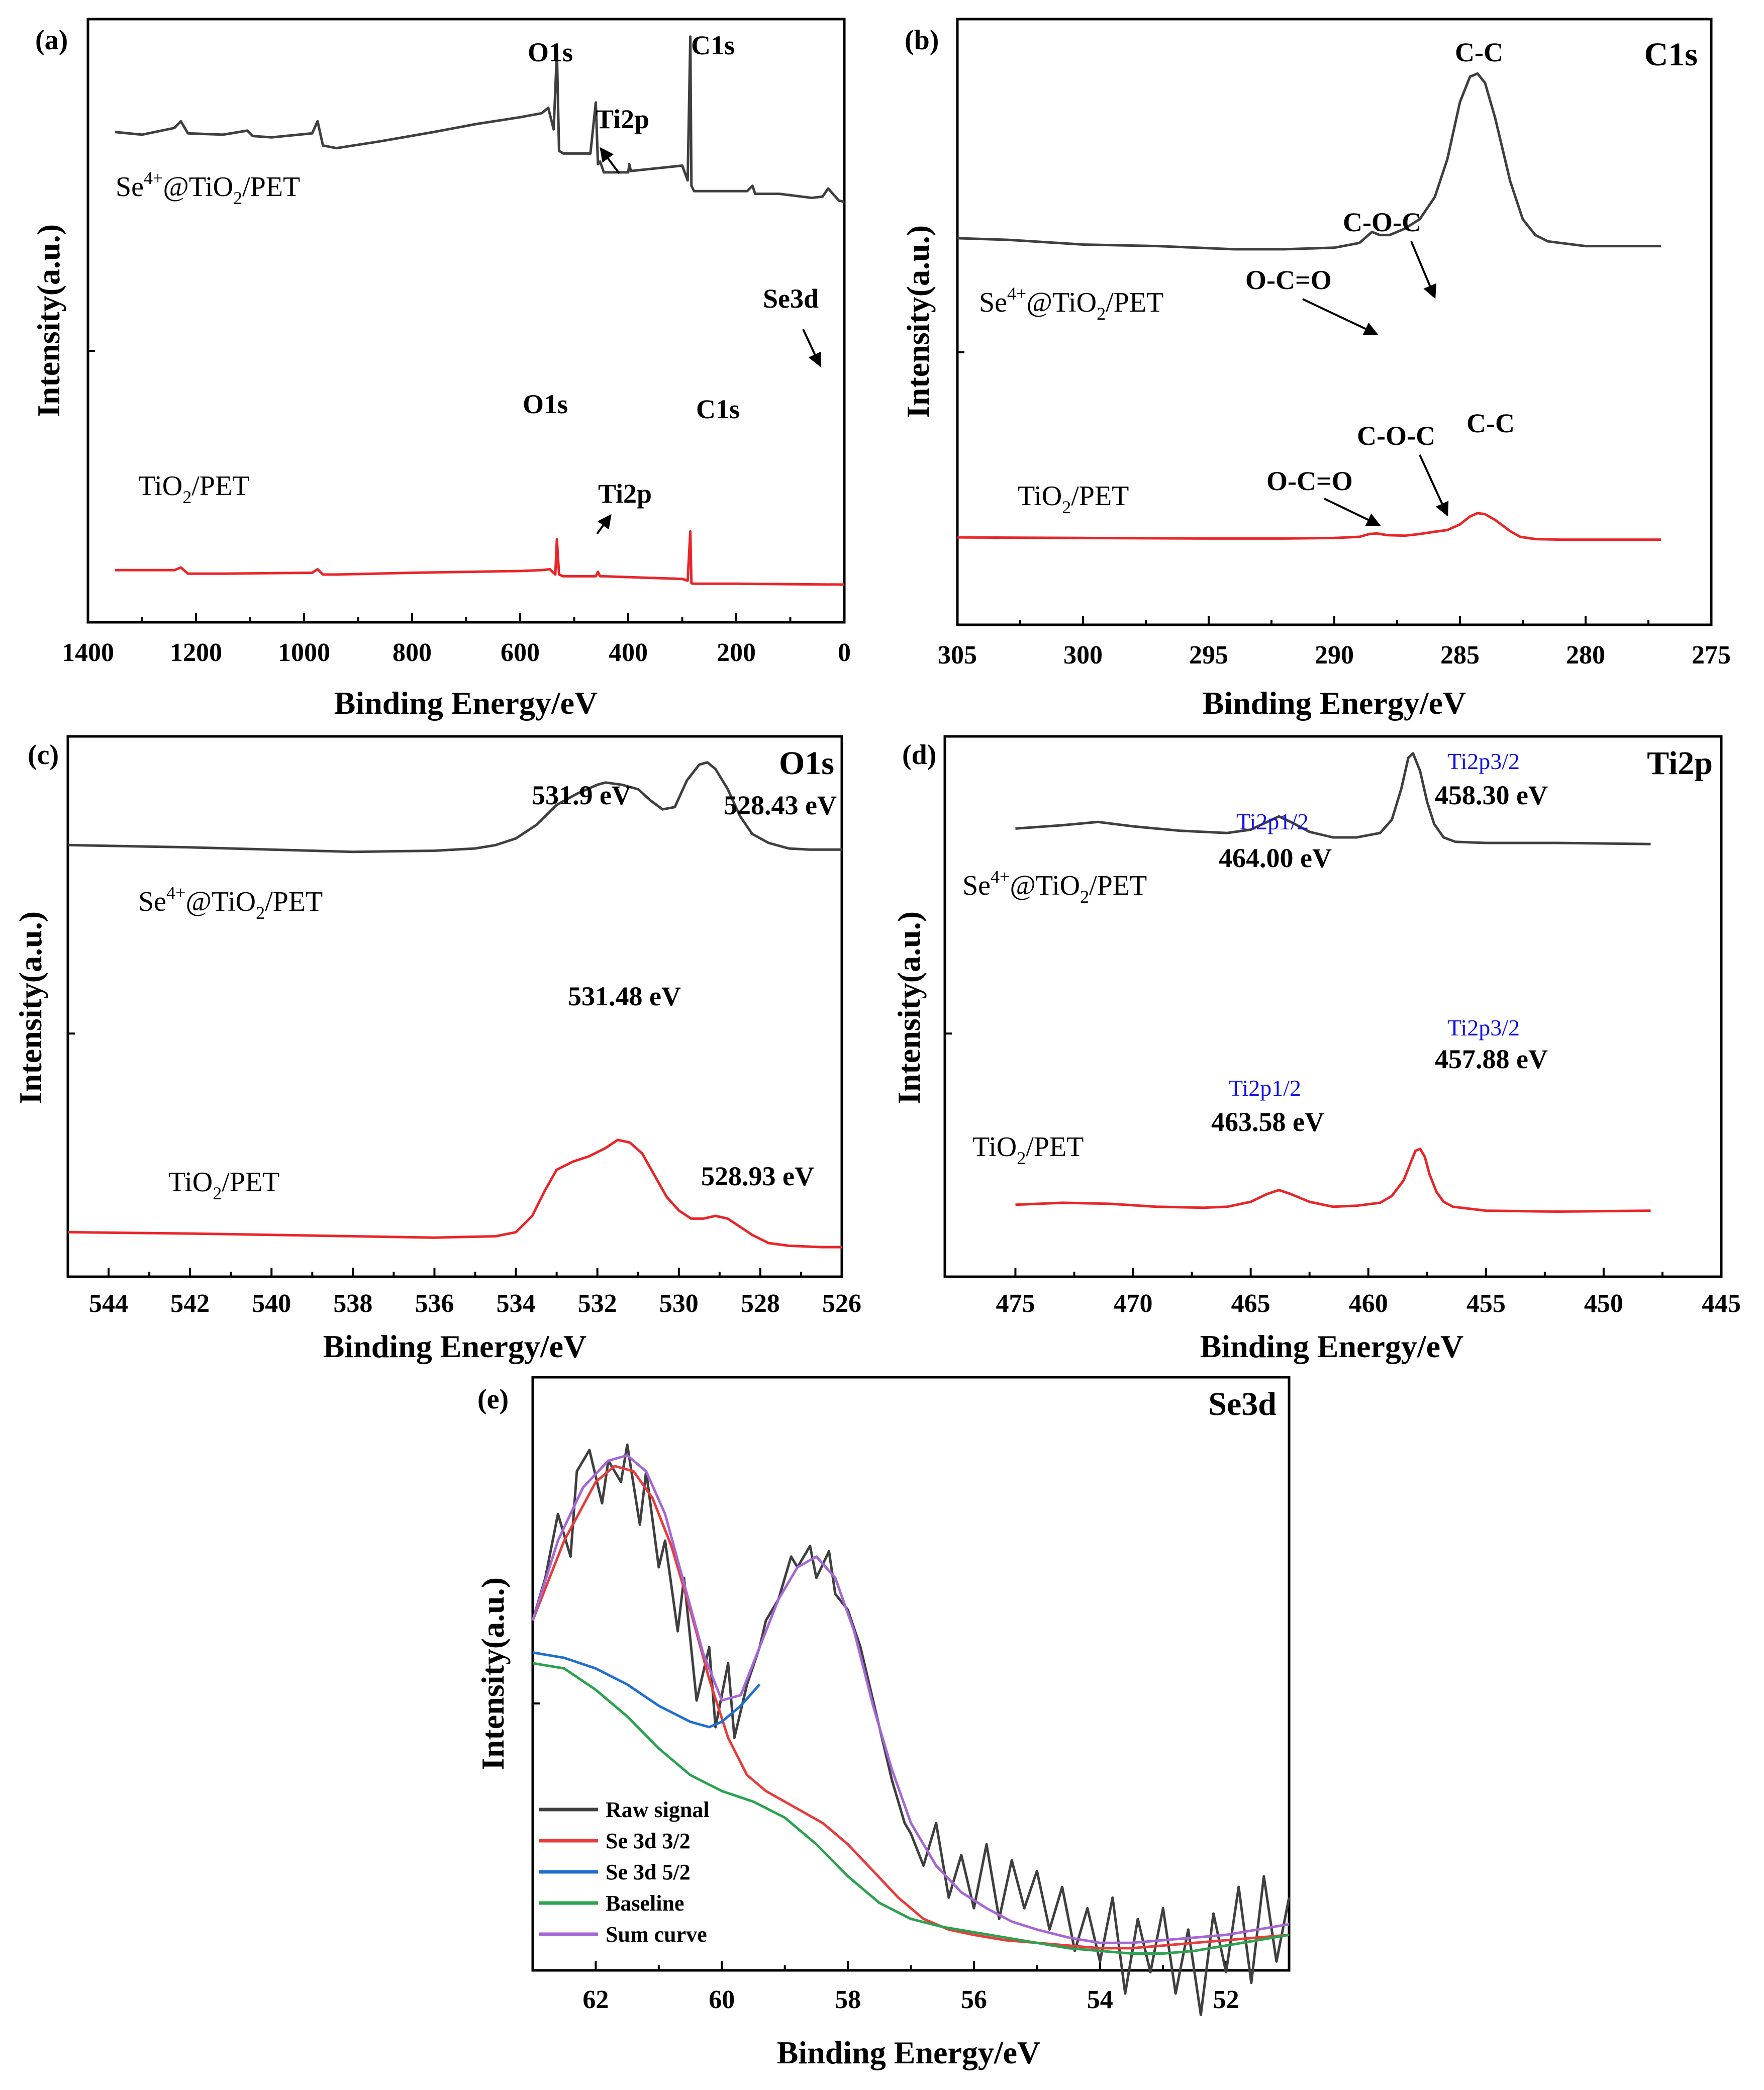  What do you see at coordinates (1309, 481) in the screenshot?
I see `panel-b-ti-oco-label: O-C=O` at bounding box center [1309, 481].